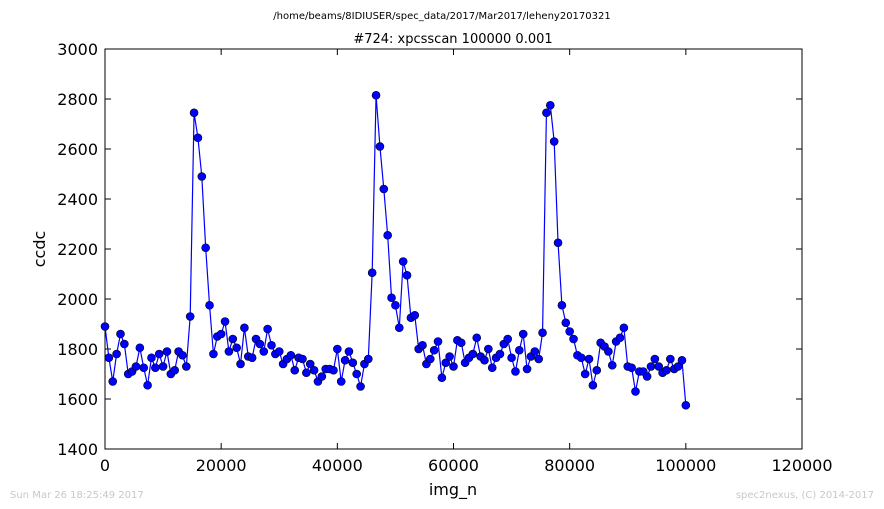 This screenshot has height=509, width=884. Describe the element at coordinates (77, 149) in the screenshot. I see `y-tick-label: 2600` at that location.